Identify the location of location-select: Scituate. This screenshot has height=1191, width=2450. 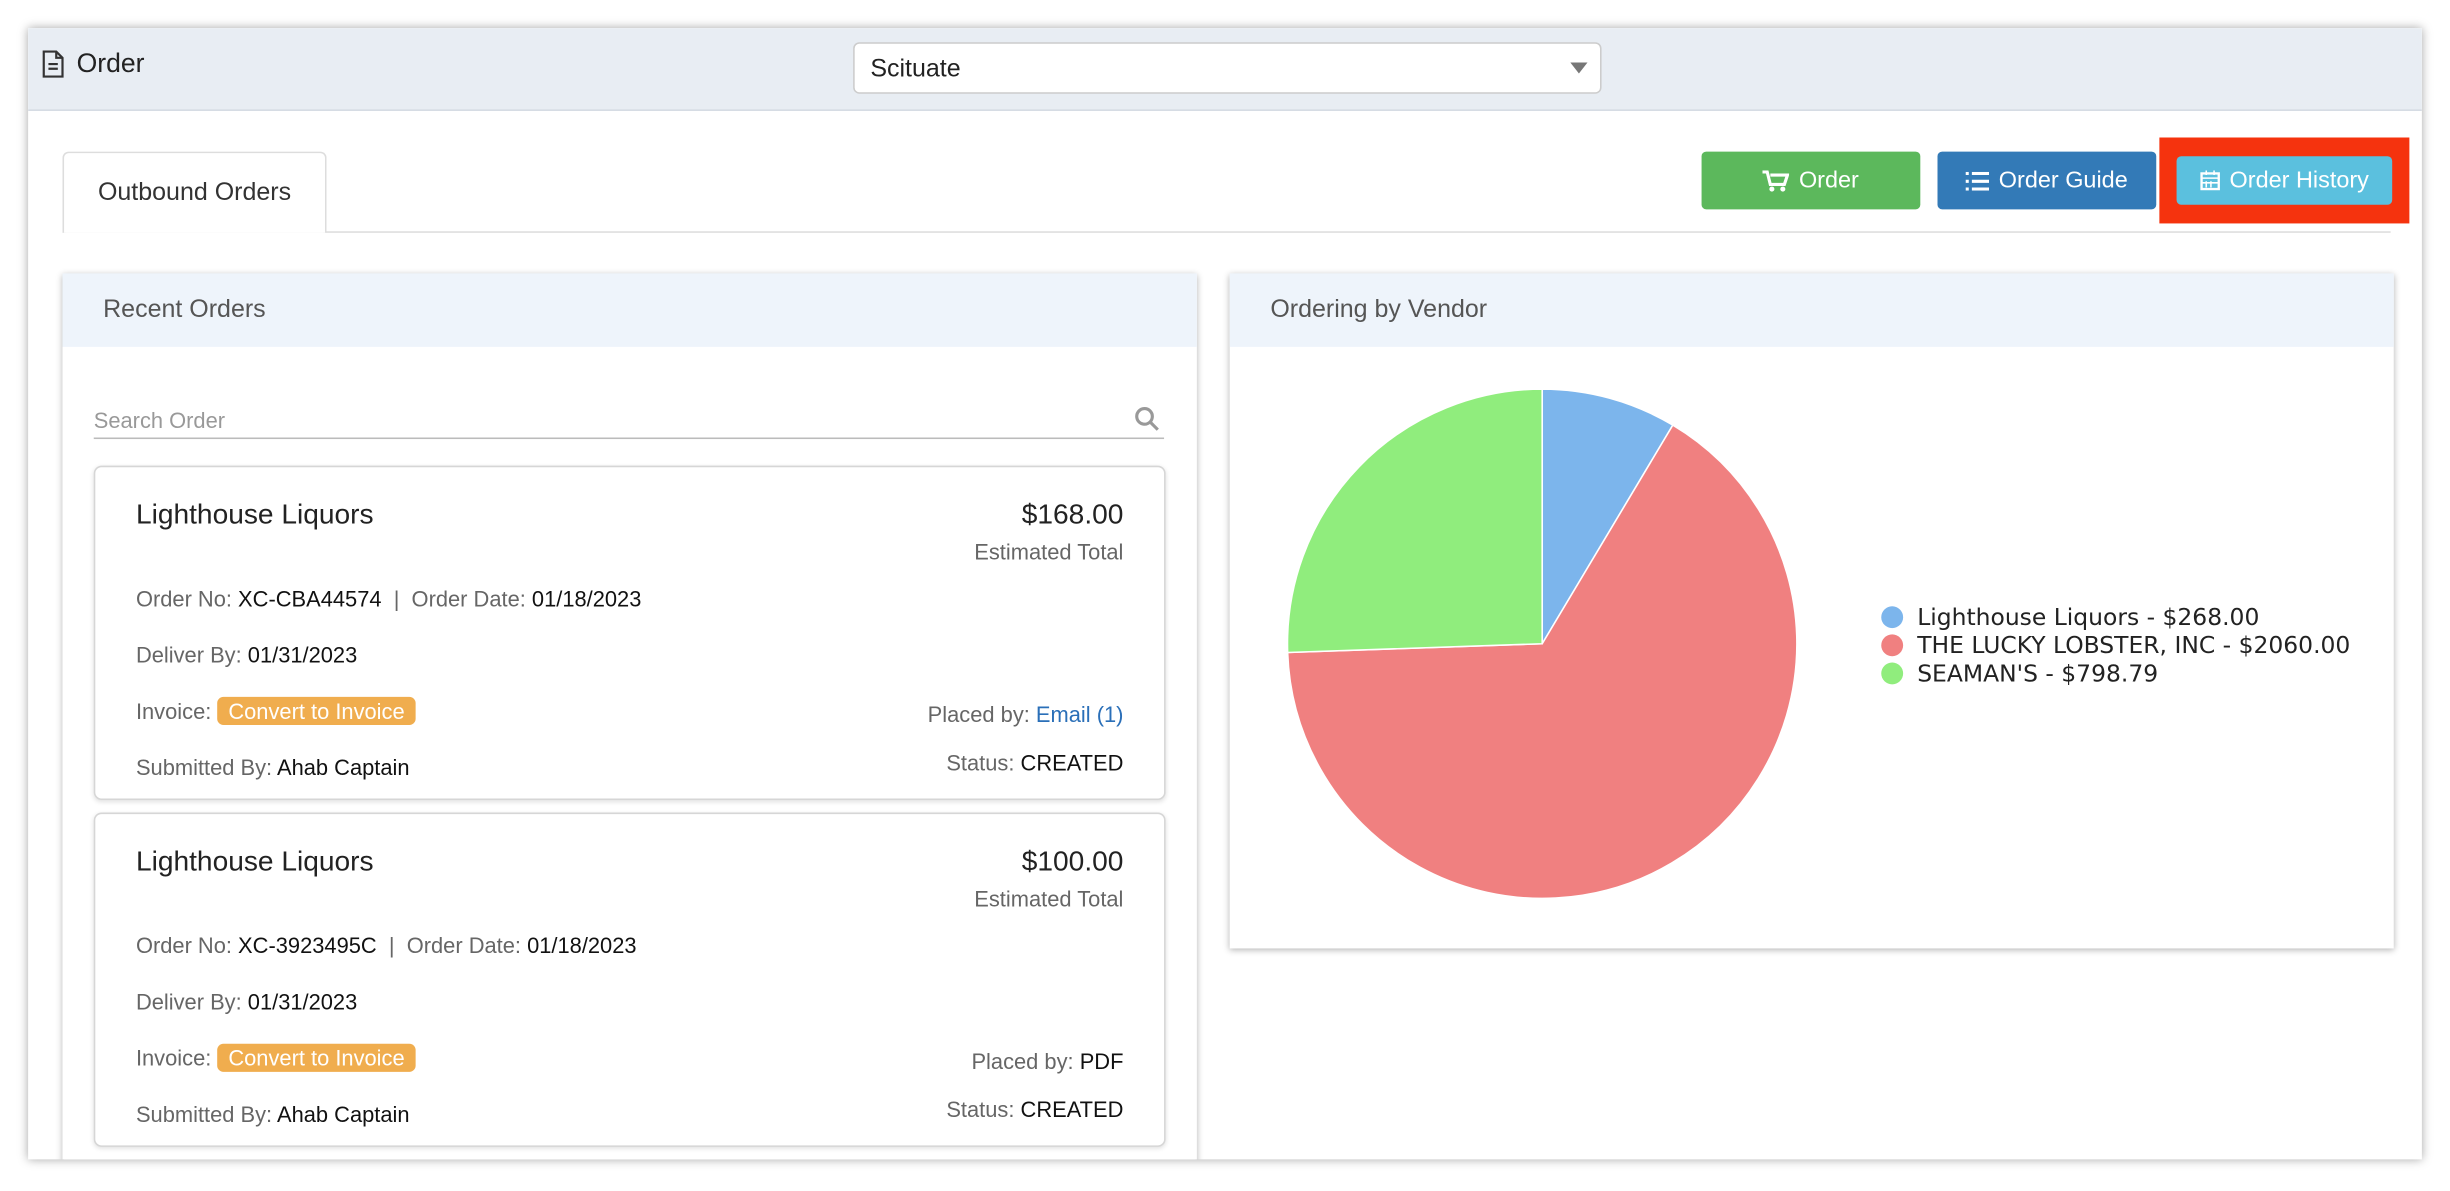
(1227, 68).